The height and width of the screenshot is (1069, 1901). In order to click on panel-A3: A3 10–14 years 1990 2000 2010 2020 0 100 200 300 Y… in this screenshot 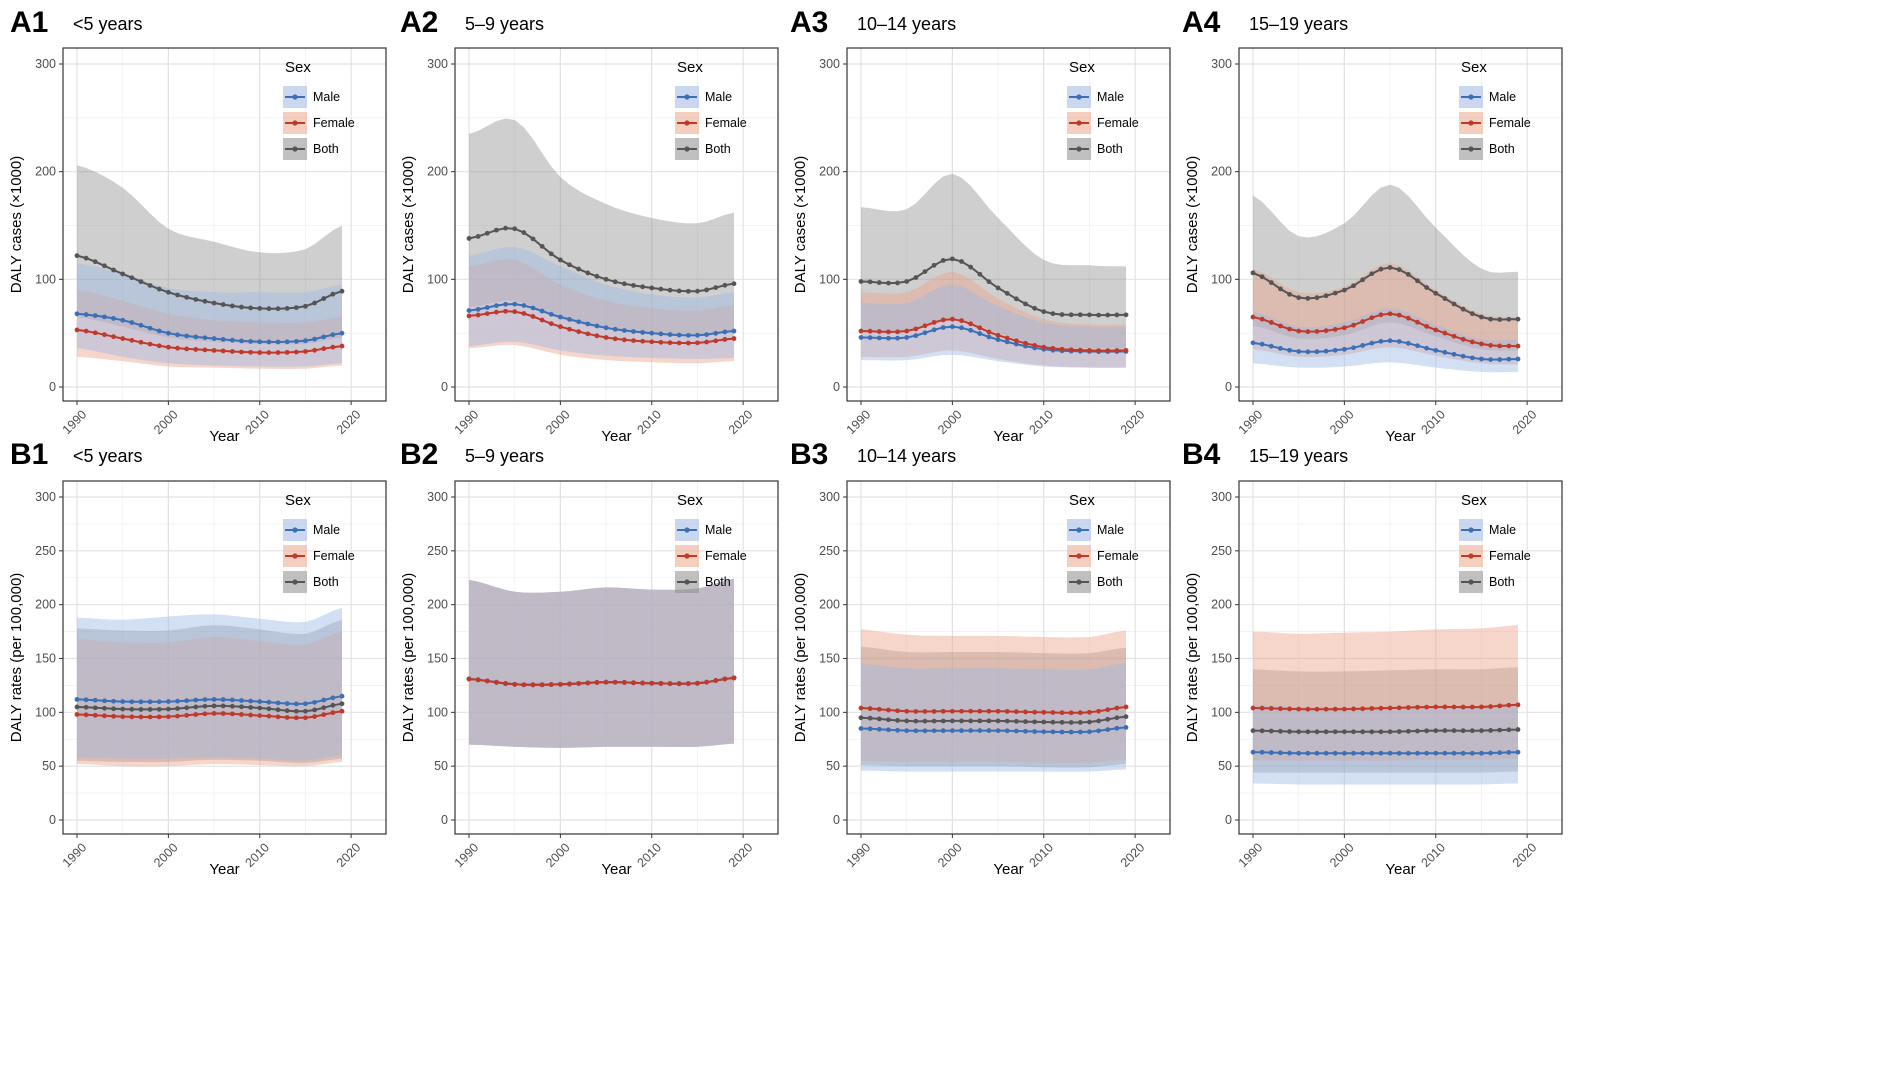, I will do `click(980, 225)`.